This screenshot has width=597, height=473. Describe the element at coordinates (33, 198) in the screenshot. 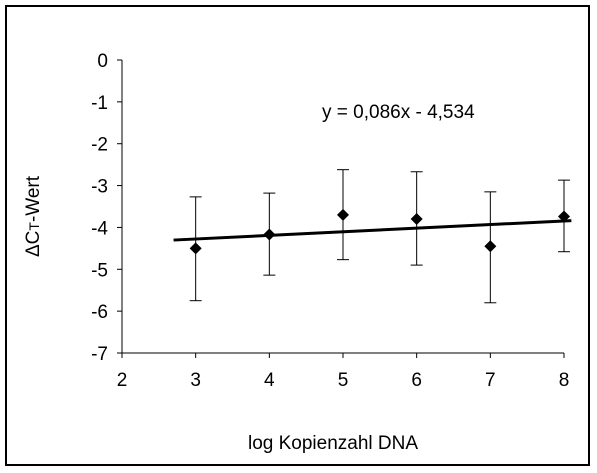

I see `y-axis-title-suffix: -Wert` at that location.